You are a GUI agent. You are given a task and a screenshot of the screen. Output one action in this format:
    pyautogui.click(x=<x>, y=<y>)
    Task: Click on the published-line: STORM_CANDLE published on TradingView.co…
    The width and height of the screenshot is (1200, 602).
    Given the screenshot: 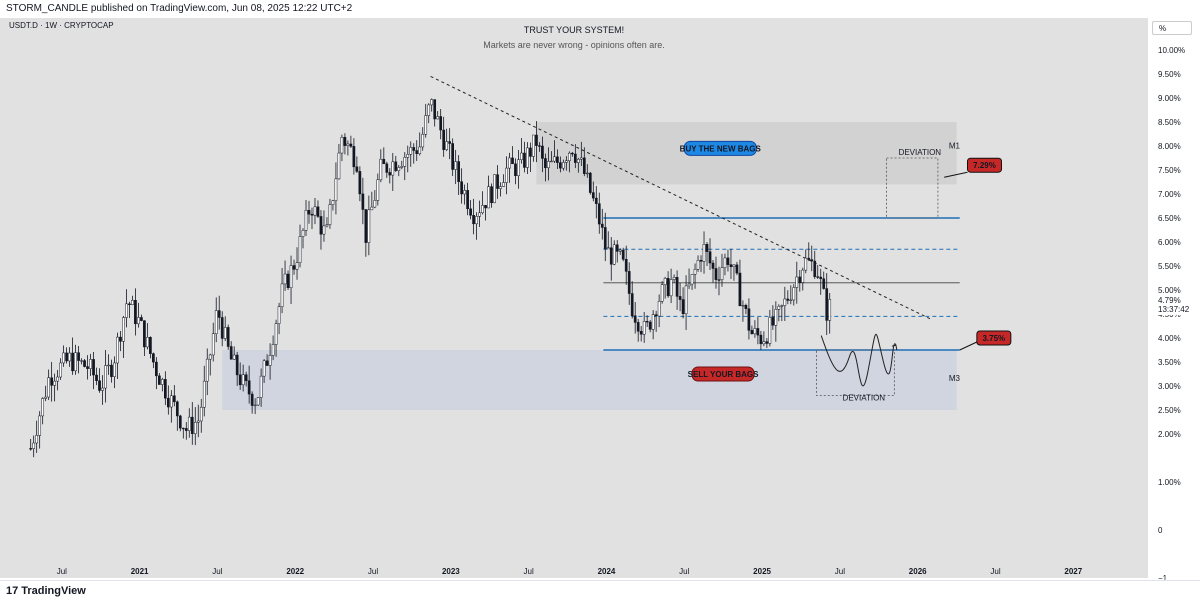 What is the action you would take?
    pyautogui.click(x=179, y=8)
    